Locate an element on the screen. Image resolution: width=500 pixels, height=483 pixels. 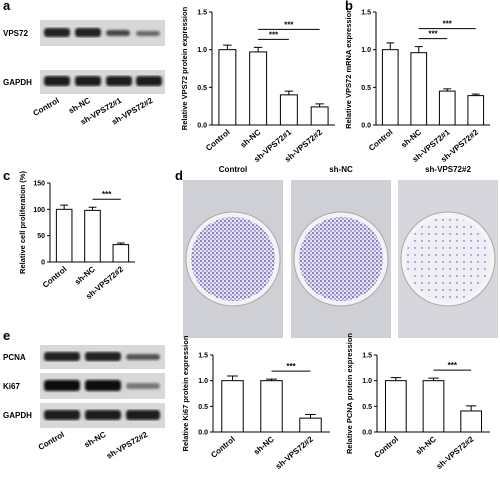
panel-letter: d is located at coordinates (179, 175).